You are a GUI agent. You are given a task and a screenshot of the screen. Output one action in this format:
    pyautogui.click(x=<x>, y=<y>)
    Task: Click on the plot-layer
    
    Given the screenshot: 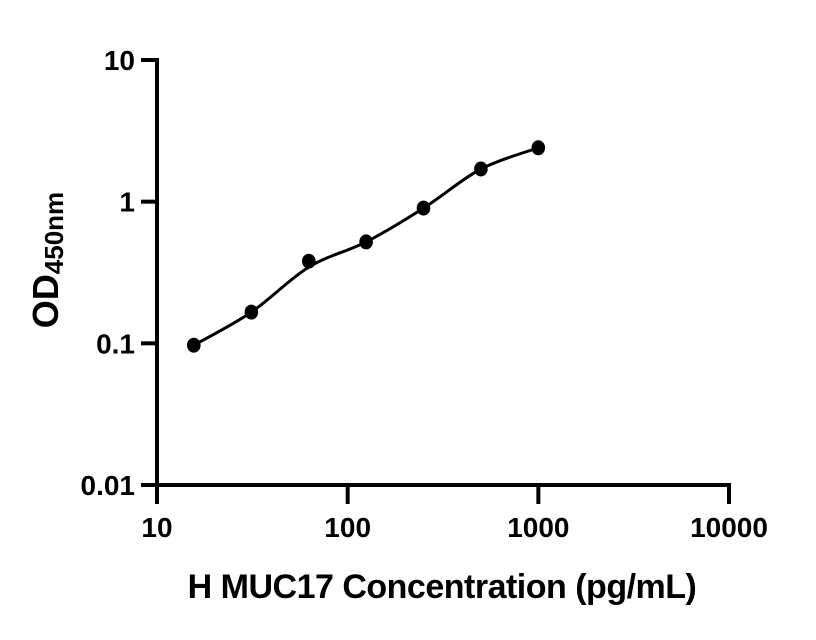 What is the action you would take?
    pyautogui.click(x=366, y=246)
    